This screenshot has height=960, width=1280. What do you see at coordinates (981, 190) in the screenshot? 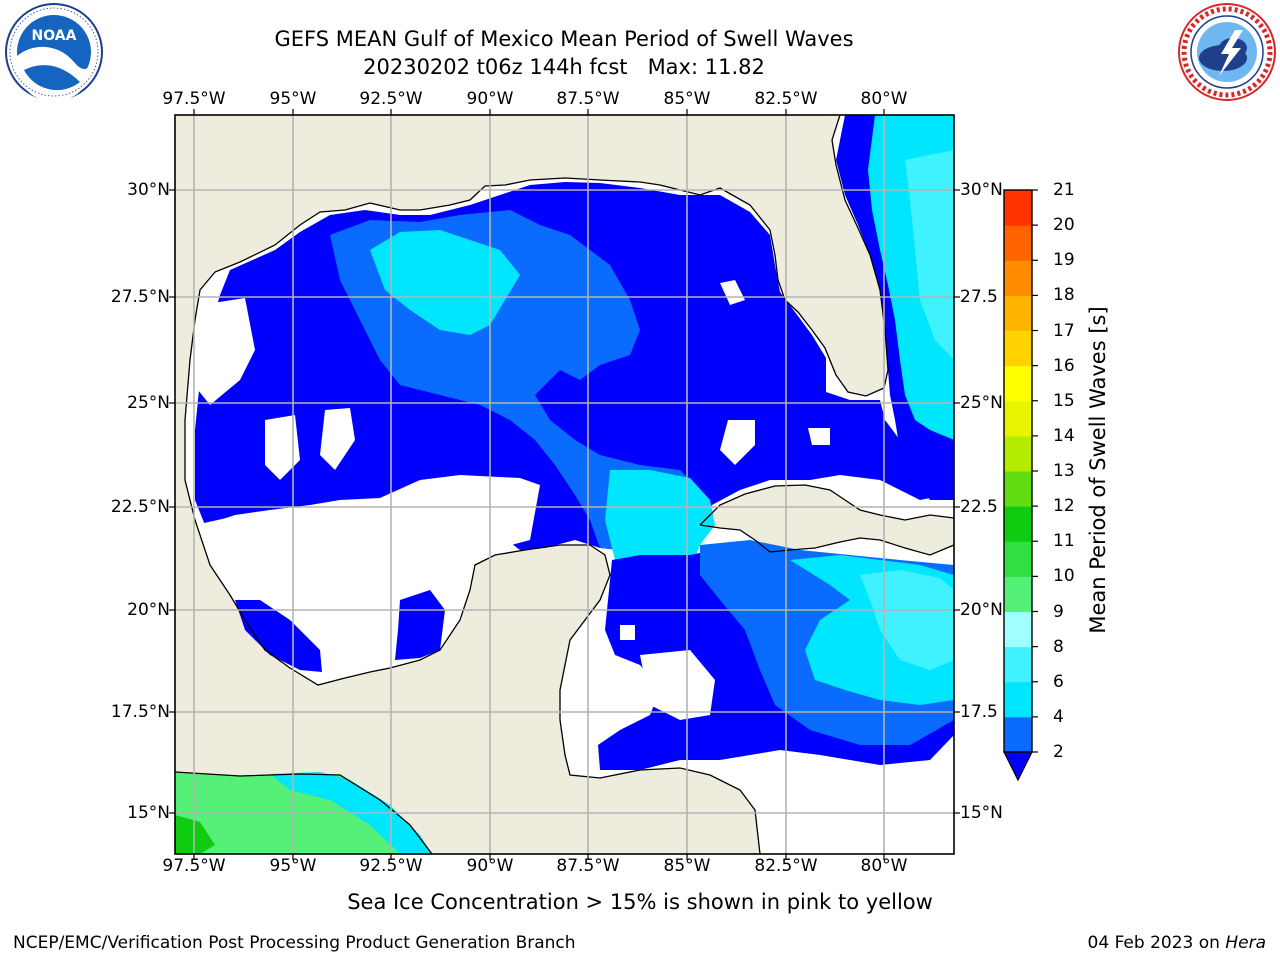
I see `lat-label-right: 30°N` at bounding box center [981, 190].